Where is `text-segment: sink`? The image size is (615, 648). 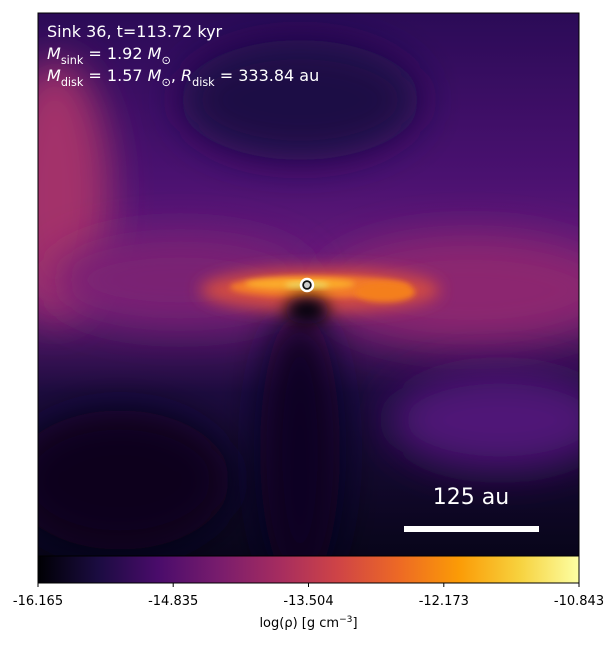 text-segment: sink is located at coordinates (72, 60).